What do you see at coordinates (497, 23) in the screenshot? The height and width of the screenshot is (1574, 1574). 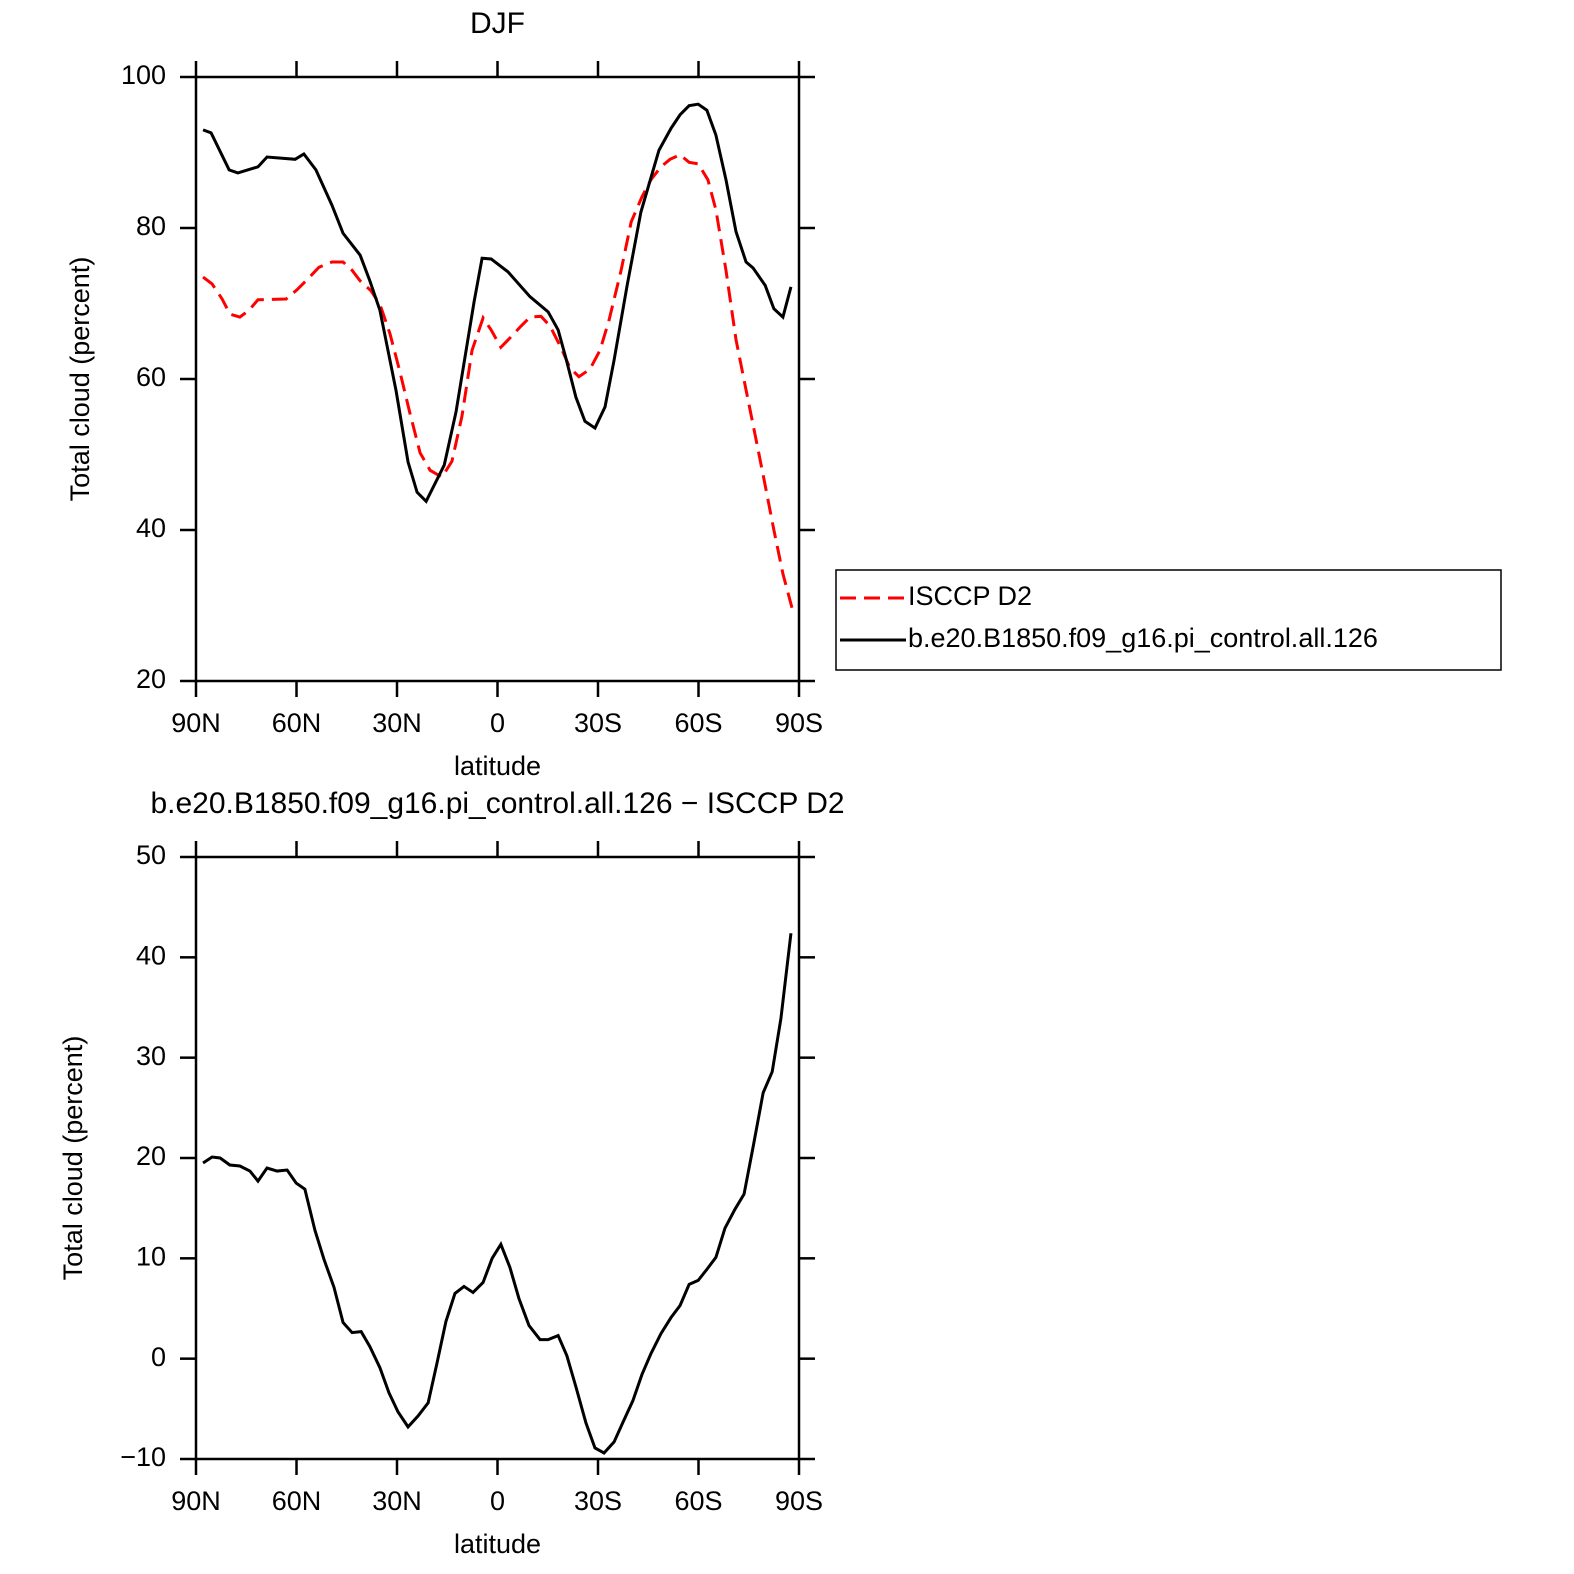 I see `chart-title: DJF` at bounding box center [497, 23].